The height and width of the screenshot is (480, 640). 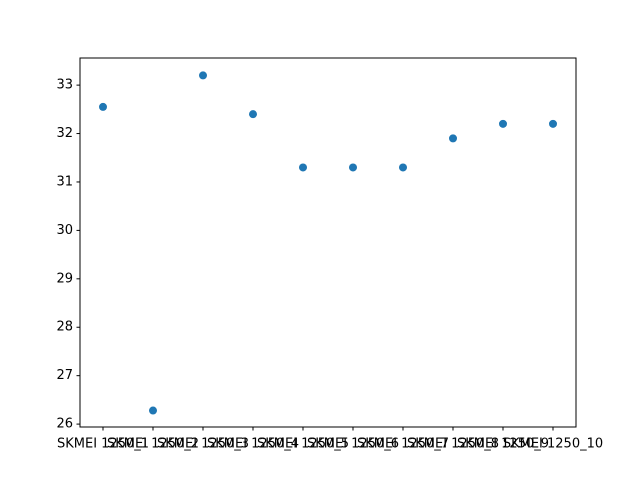 I want to click on y-tick-label: 31, so click(x=64, y=181).